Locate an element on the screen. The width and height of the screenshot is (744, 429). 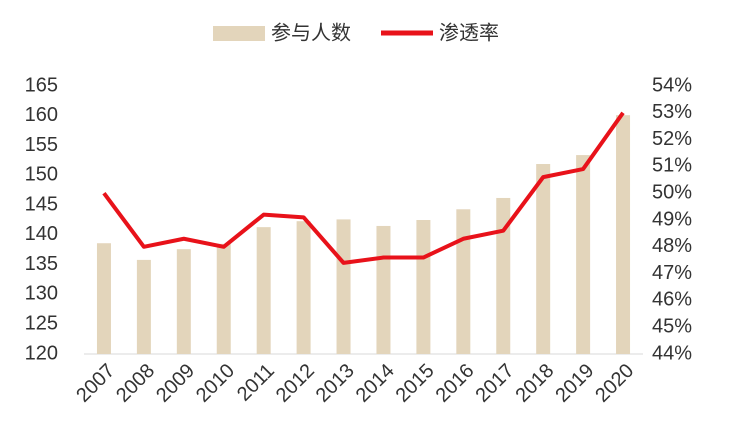
y-tick-label: 135 is located at coordinates (41, 264).